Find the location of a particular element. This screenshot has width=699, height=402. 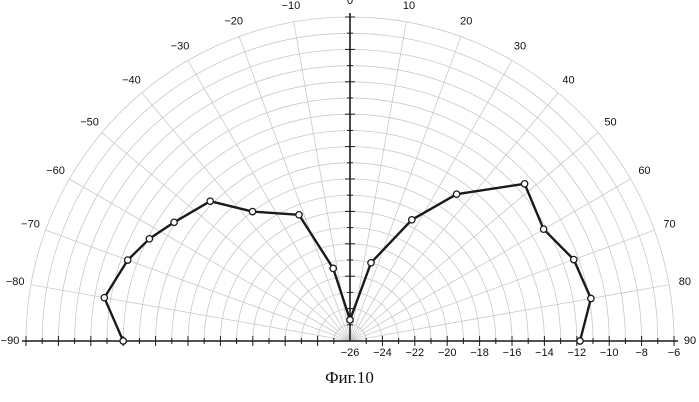

angle-tick-label: 80 is located at coordinates (685, 282).